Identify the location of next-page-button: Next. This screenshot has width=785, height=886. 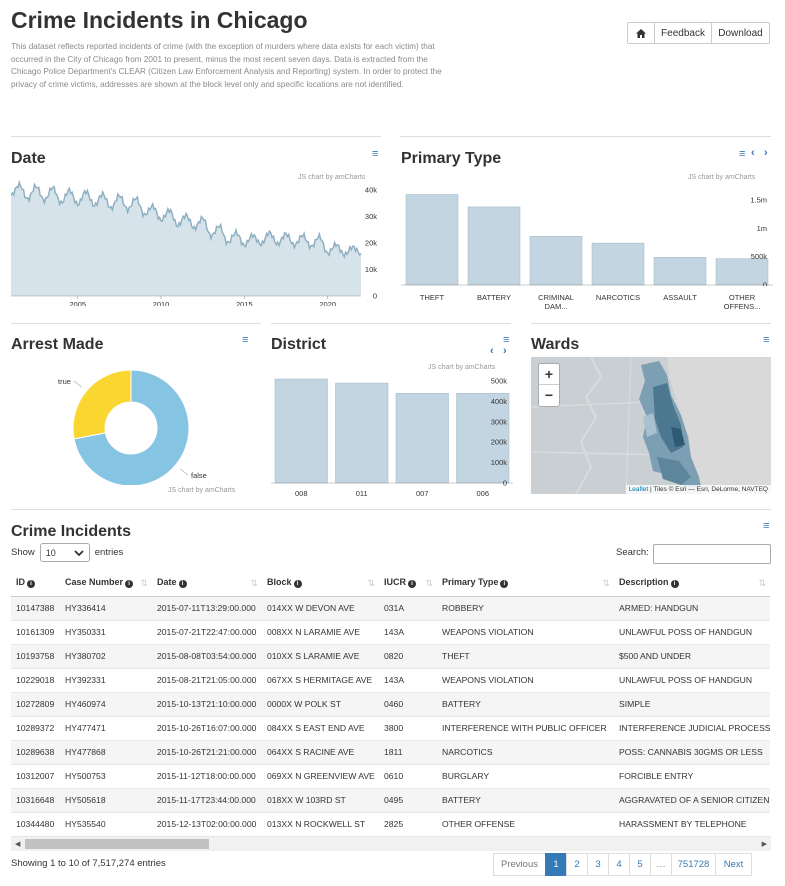
(733, 864).